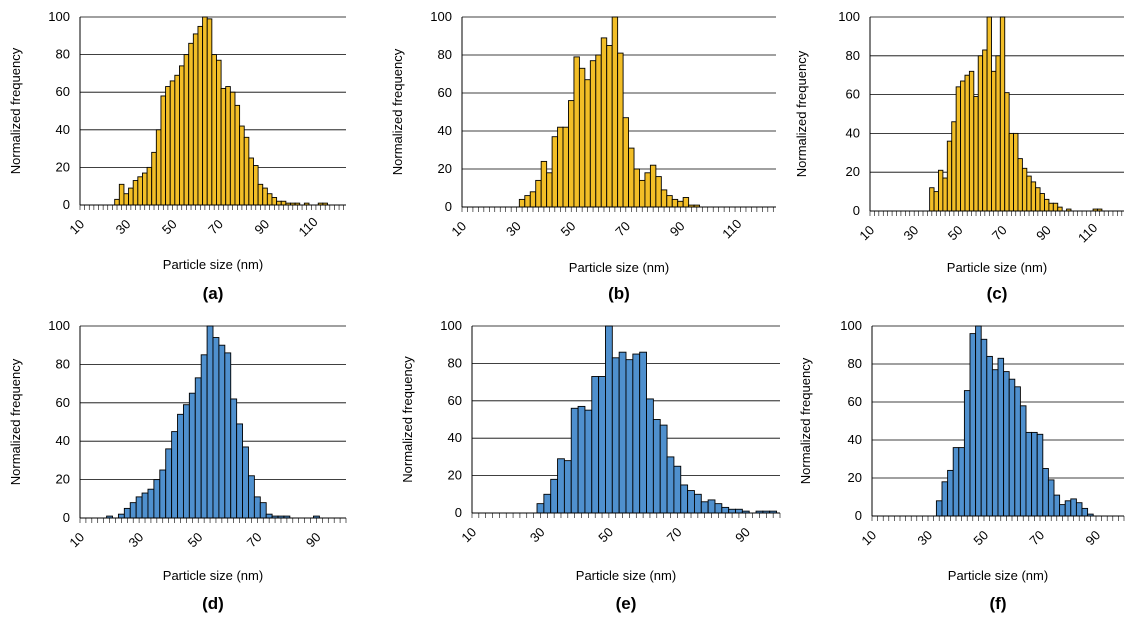 The image size is (1132, 620). I want to click on y-tick-label-e-0: 0, so click(458, 512).